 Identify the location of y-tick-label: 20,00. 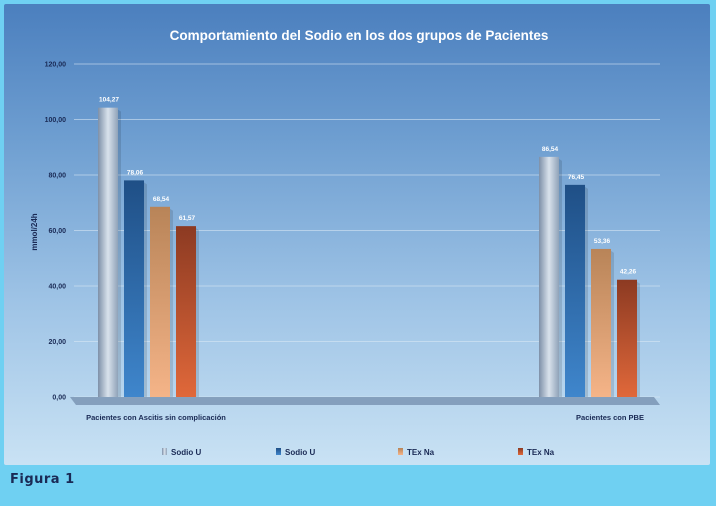
(57, 342).